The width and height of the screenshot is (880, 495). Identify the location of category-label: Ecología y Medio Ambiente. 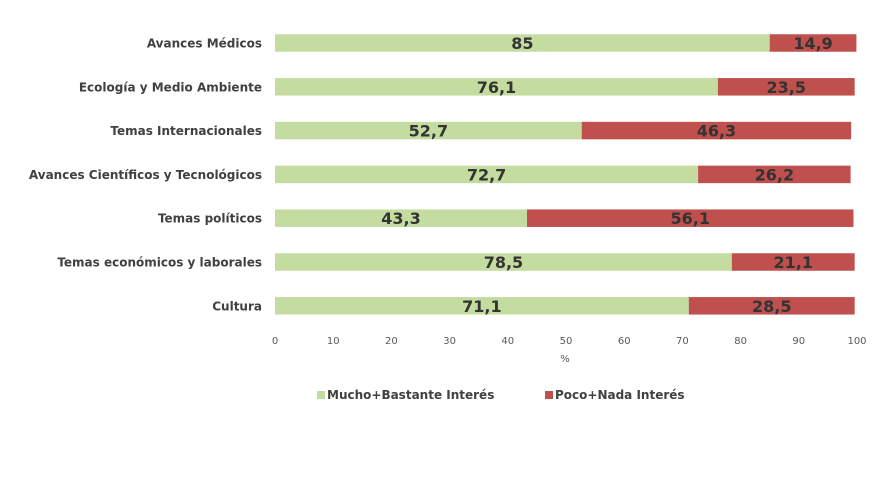
(170, 87).